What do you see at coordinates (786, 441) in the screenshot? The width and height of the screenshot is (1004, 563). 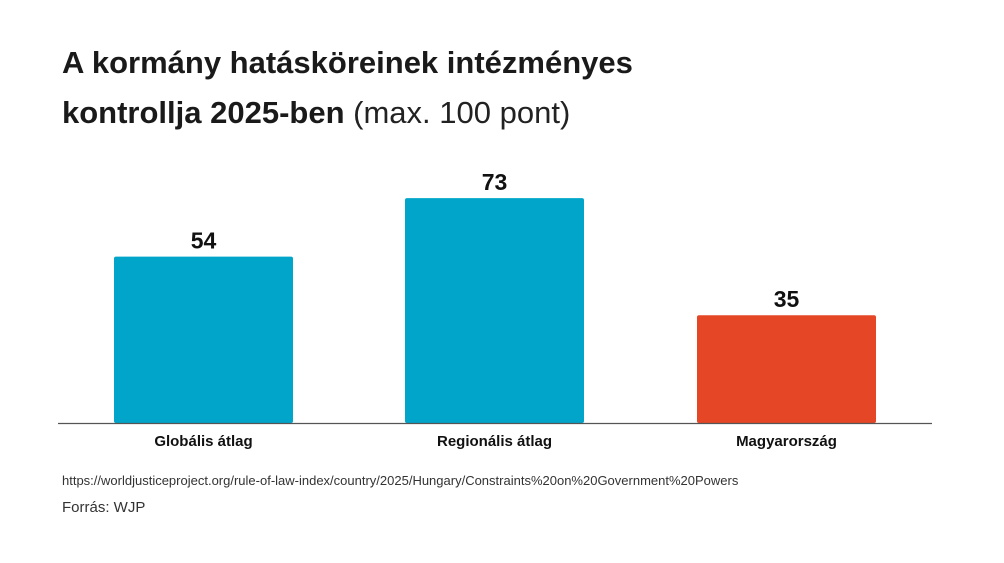 I see `category-label-2: Magyarország` at bounding box center [786, 441].